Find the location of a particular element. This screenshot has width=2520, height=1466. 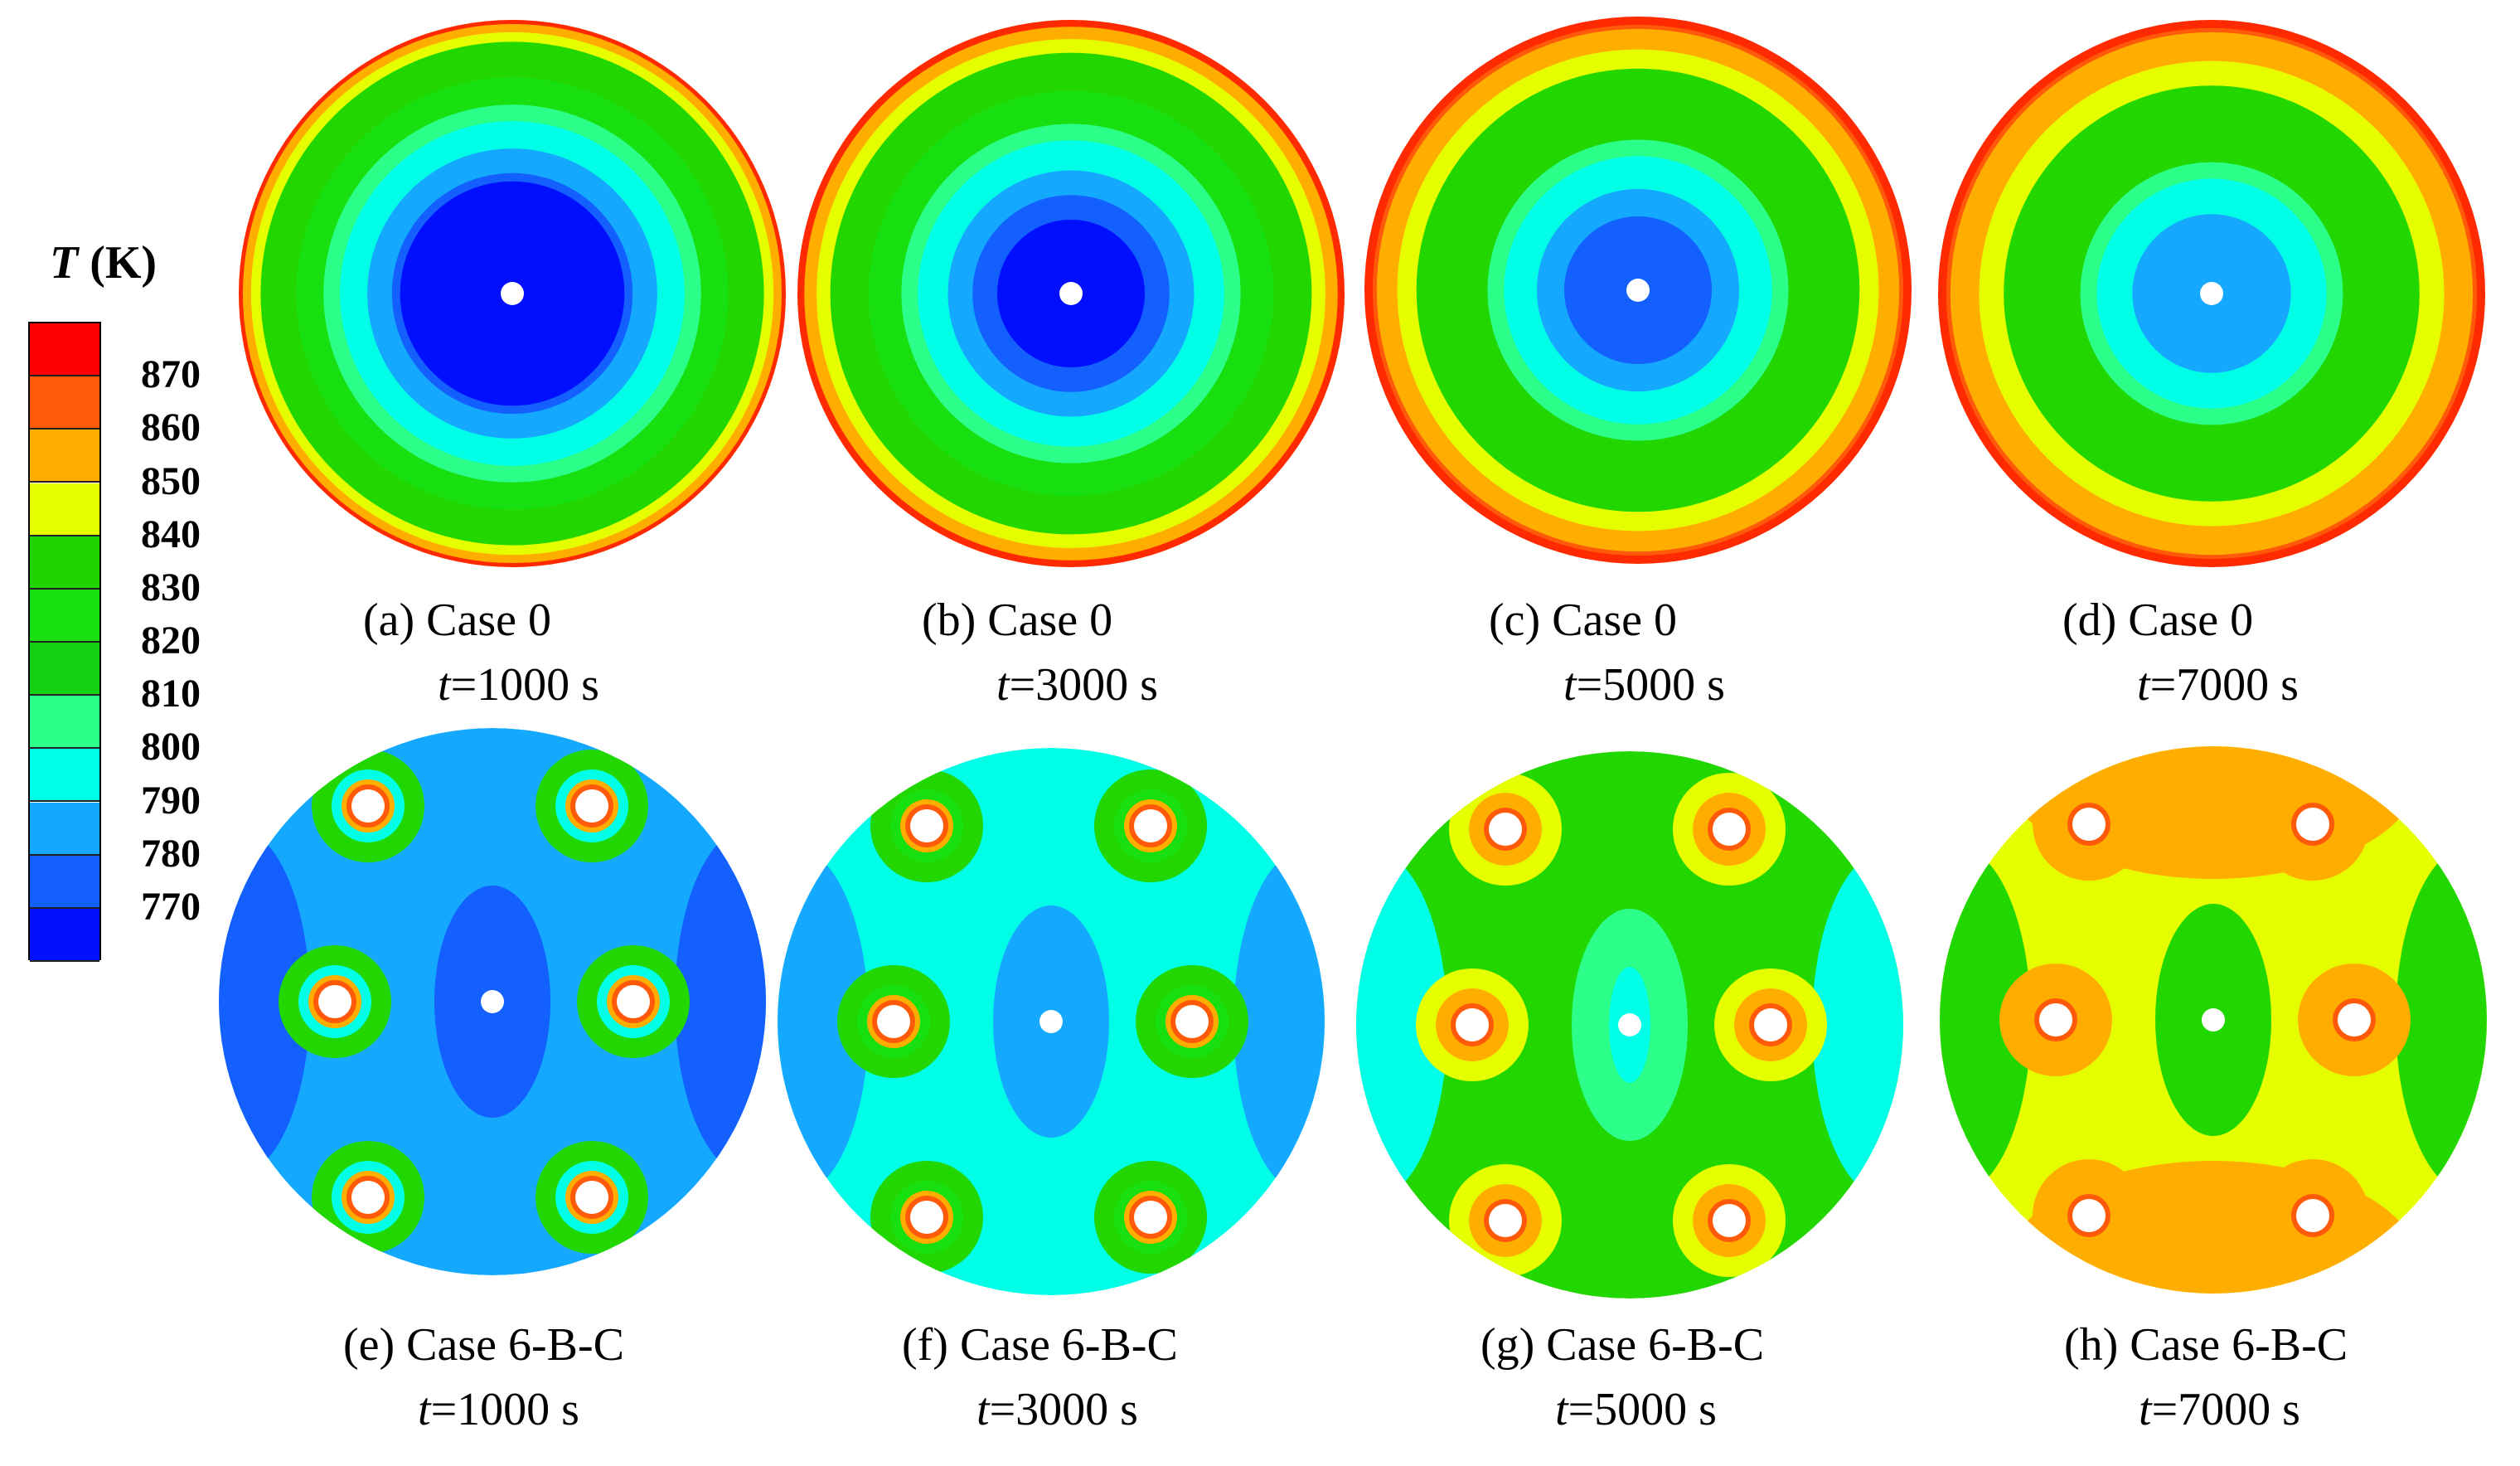

contour-disk-h is located at coordinates (2213, 1020).